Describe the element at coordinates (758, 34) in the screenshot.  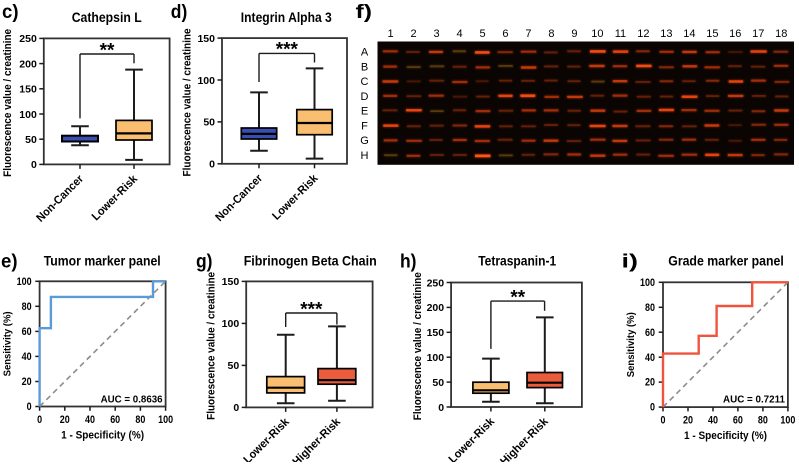
I see `svg-text: 17` at that location.